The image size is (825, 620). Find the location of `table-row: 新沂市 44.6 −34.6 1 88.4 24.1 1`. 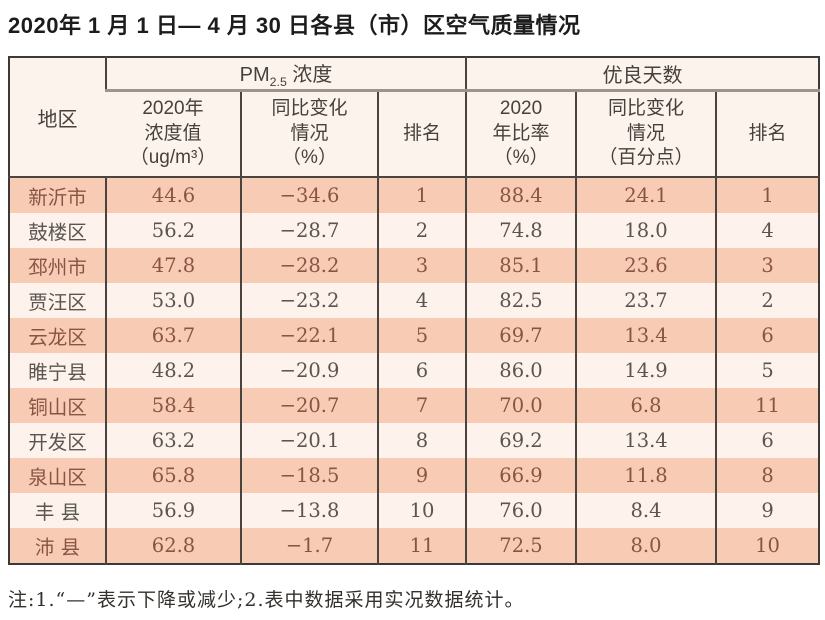

table-row: 新沂市 44.6 −34.6 1 88.4 24.1 1 is located at coordinates (414, 195).